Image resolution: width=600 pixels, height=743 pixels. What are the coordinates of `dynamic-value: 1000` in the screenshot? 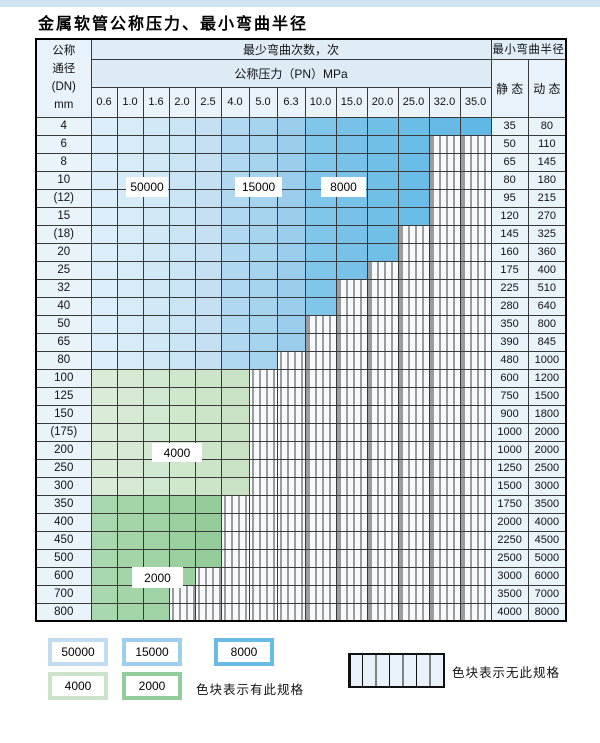 It's located at (547, 360).